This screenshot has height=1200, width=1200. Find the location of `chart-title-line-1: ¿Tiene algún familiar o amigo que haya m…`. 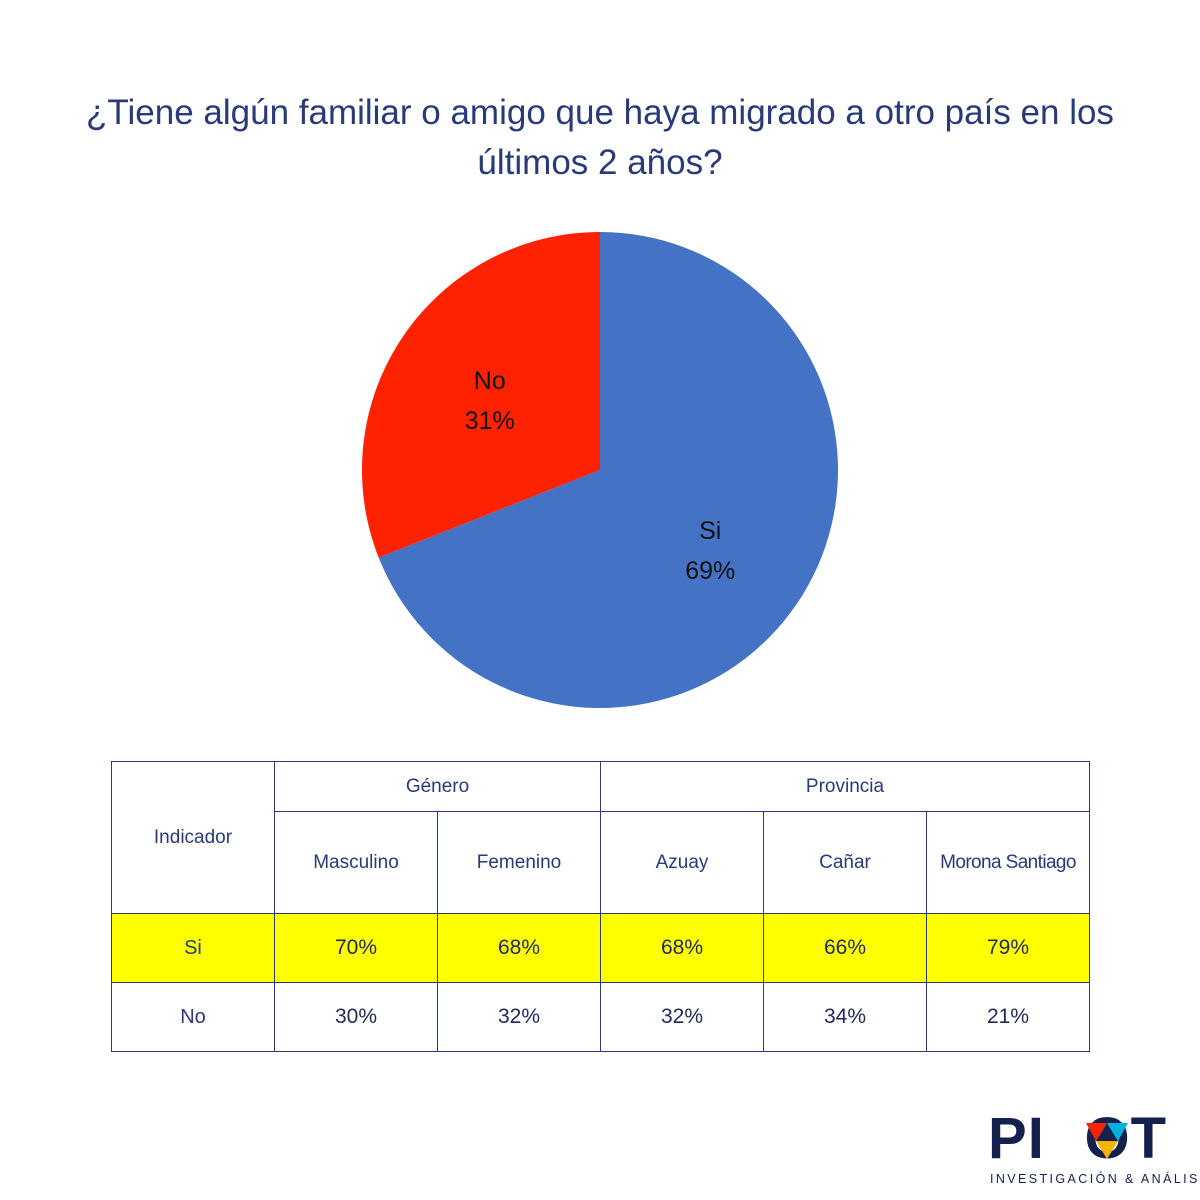

chart-title-line-1: ¿Tiene algún familiar o amigo que haya m… is located at coordinates (600, 112).